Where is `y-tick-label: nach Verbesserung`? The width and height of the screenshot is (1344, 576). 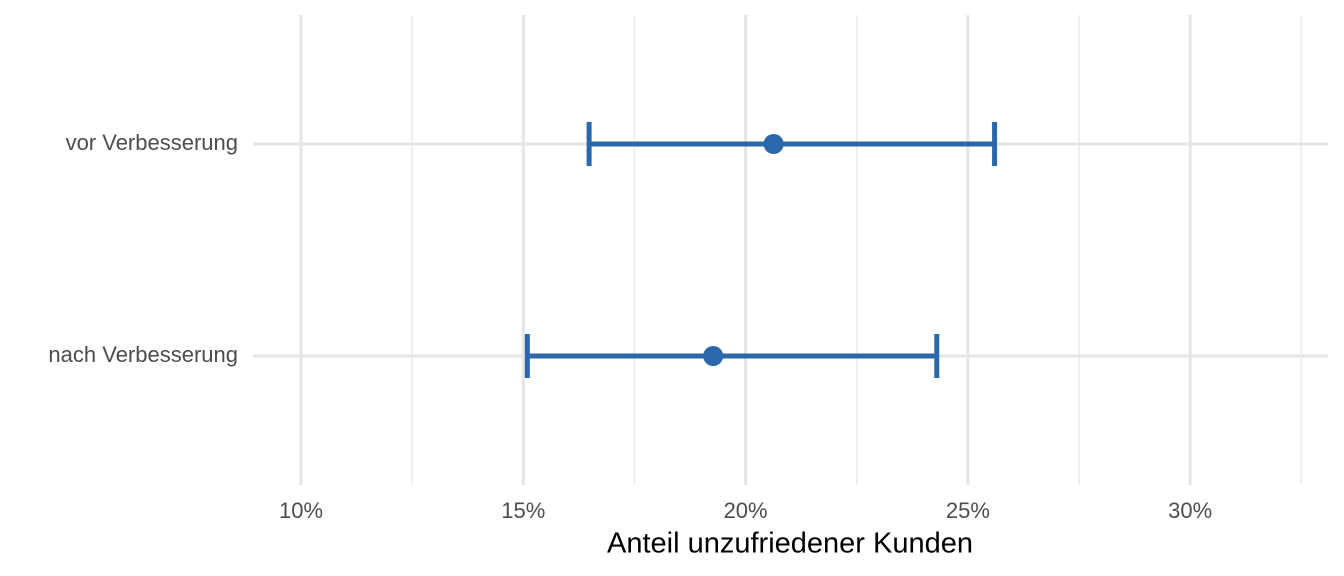
y-tick-label: nach Verbesserung is located at coordinates (143, 354).